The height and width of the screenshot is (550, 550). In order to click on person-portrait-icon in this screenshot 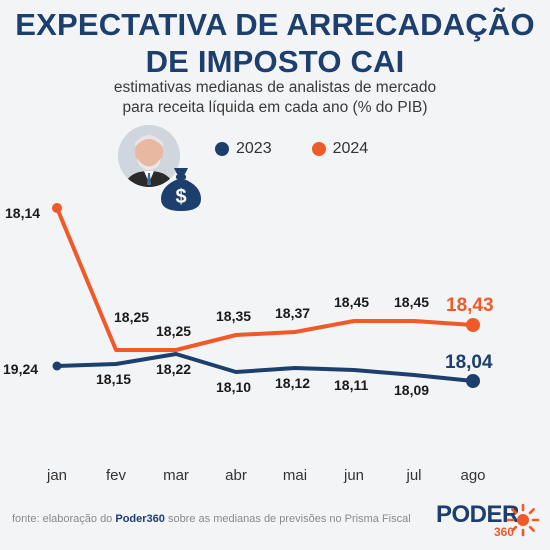, I will do `click(149, 156)`.